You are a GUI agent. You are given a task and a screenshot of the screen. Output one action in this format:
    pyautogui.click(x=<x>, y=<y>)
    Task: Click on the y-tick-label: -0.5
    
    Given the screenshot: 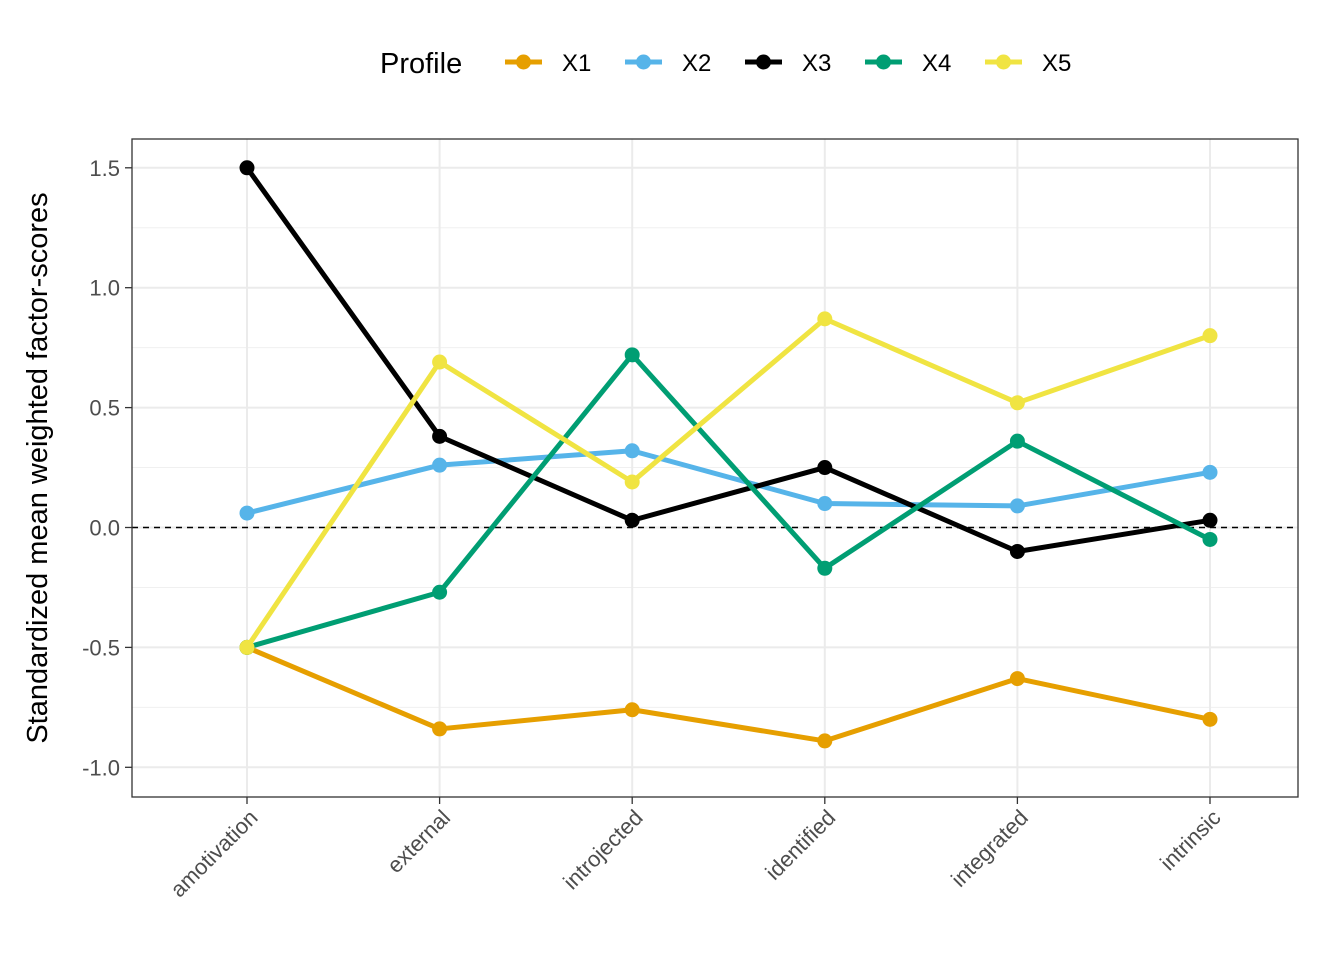 What is the action you would take?
    pyautogui.click(x=101, y=647)
    